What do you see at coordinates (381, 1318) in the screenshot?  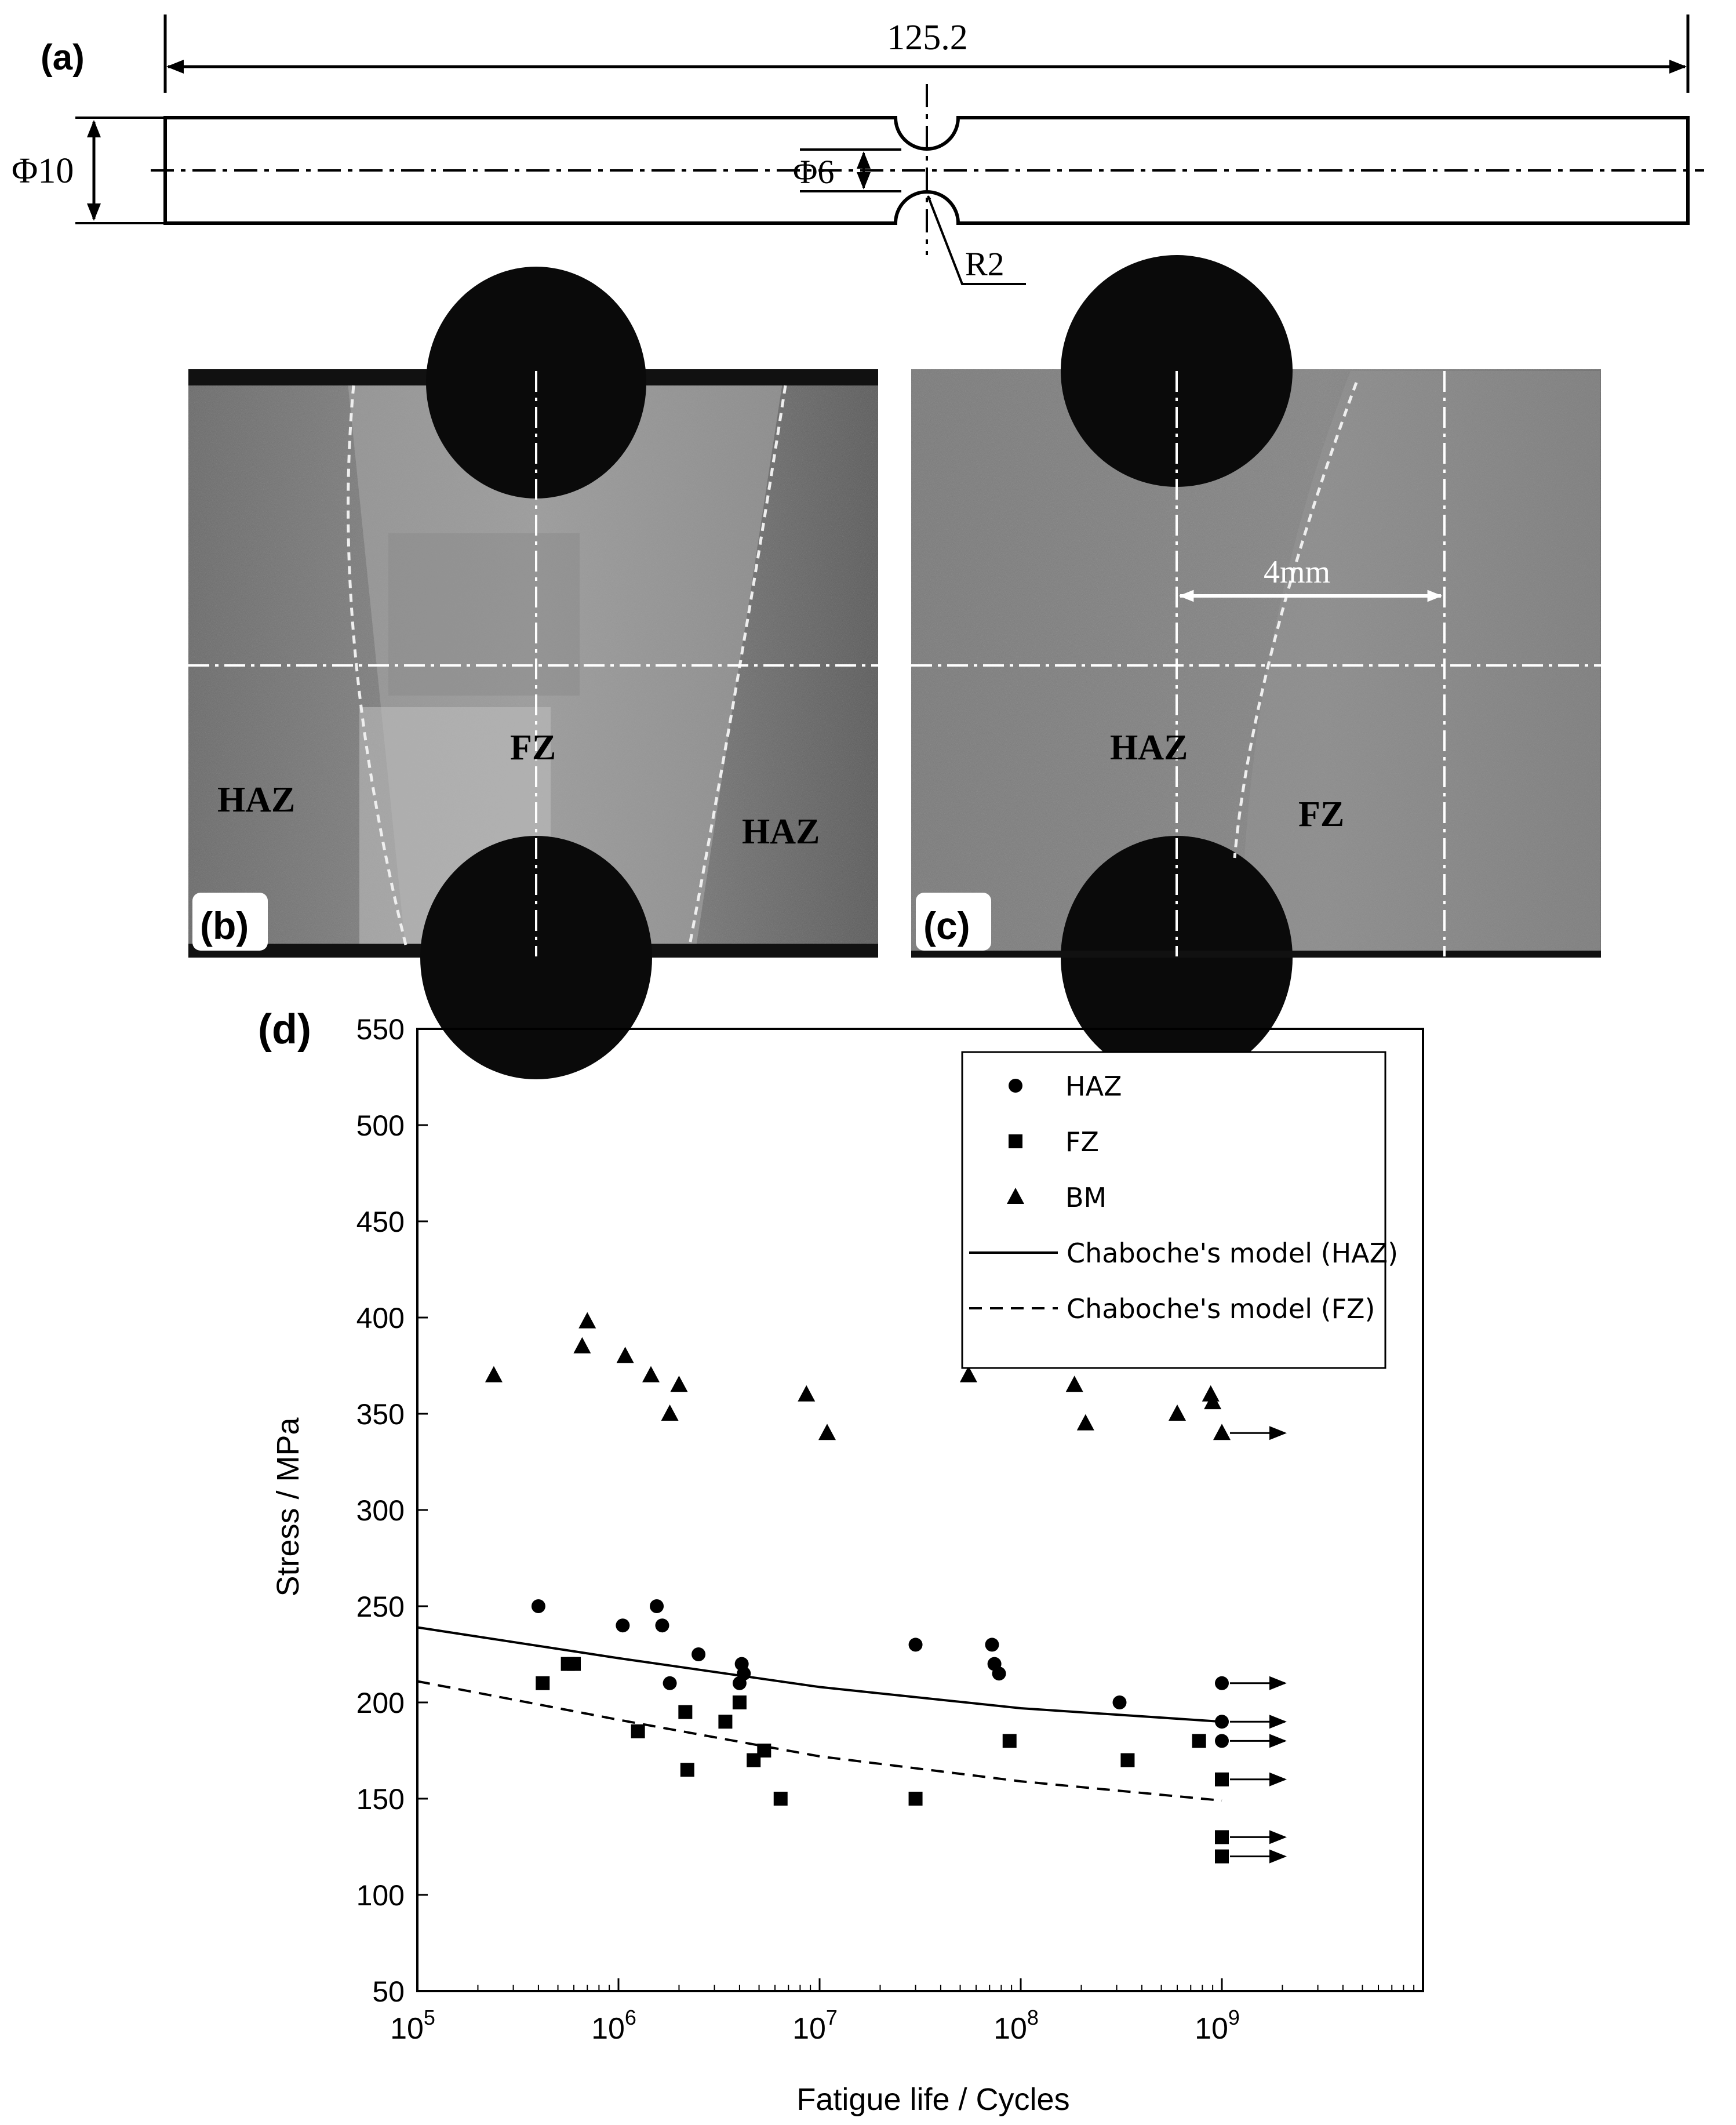 I see `y-tick-label: 400` at bounding box center [381, 1318].